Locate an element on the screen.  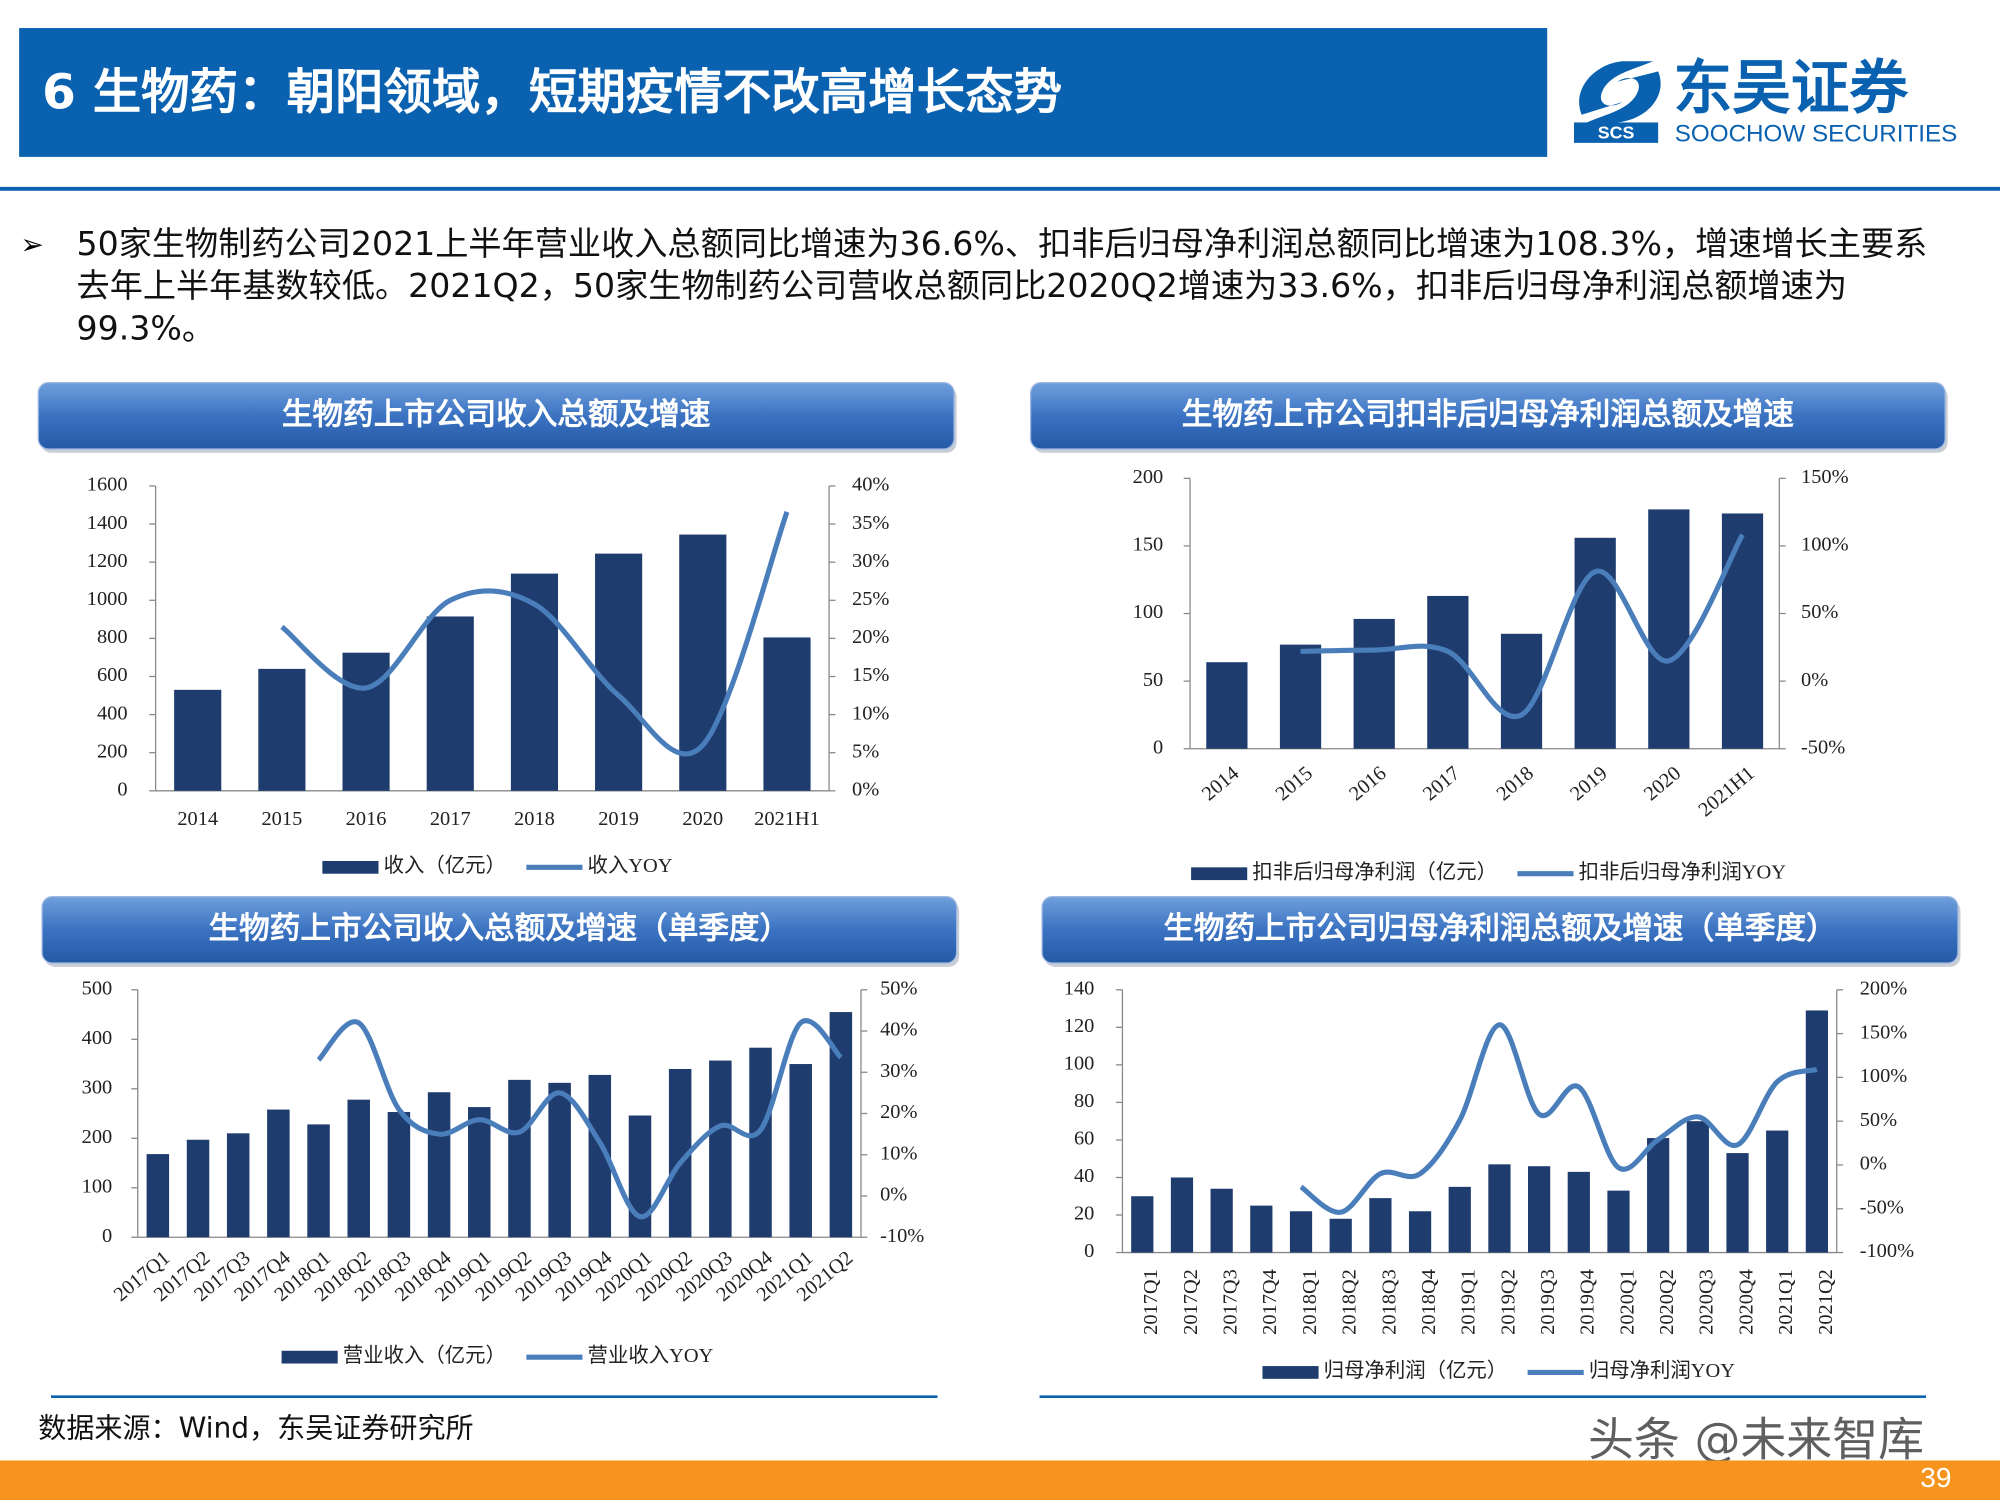
y-tick-label: 80 is located at coordinates (1084, 1101).